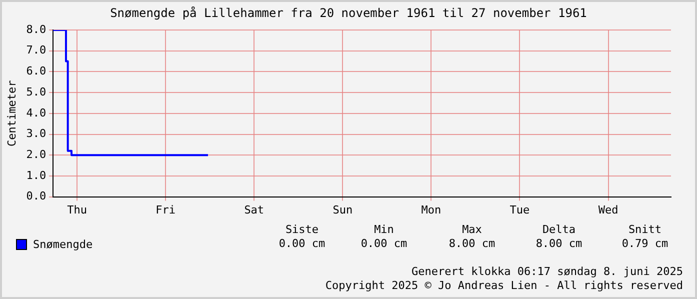  What do you see at coordinates (520, 209) in the screenshot?
I see `x-tick-label: Tue` at bounding box center [520, 209].